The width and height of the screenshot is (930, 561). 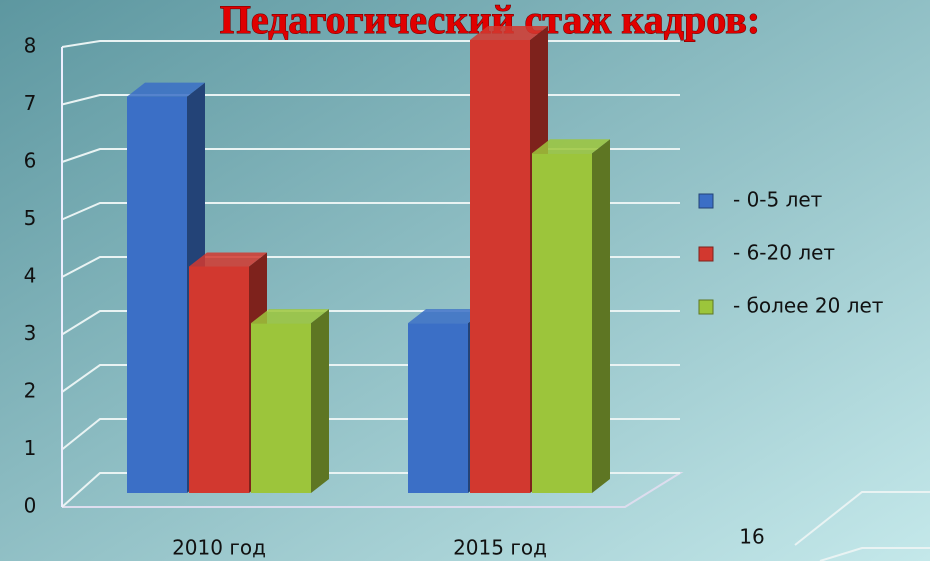 What do you see at coordinates (778, 200) in the screenshot?
I see `legend-label: - 0-5 лет` at bounding box center [778, 200].